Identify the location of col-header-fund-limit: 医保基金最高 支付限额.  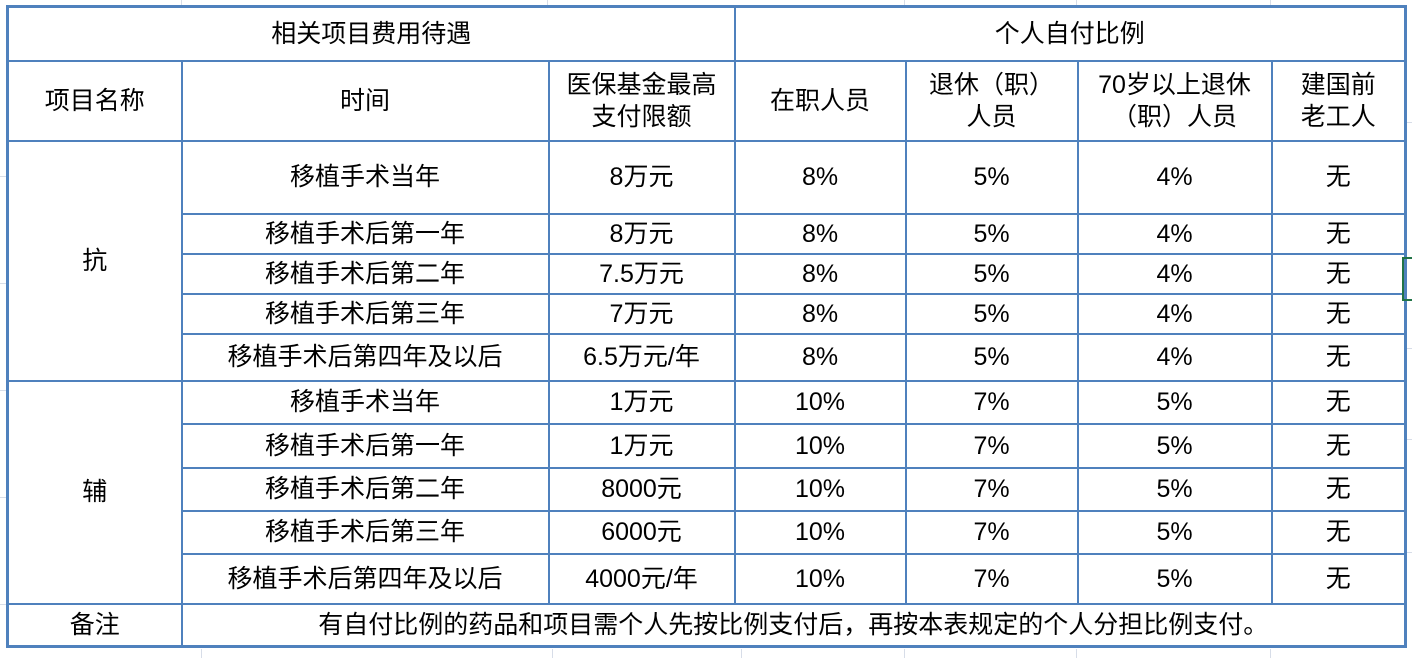
(641, 100).